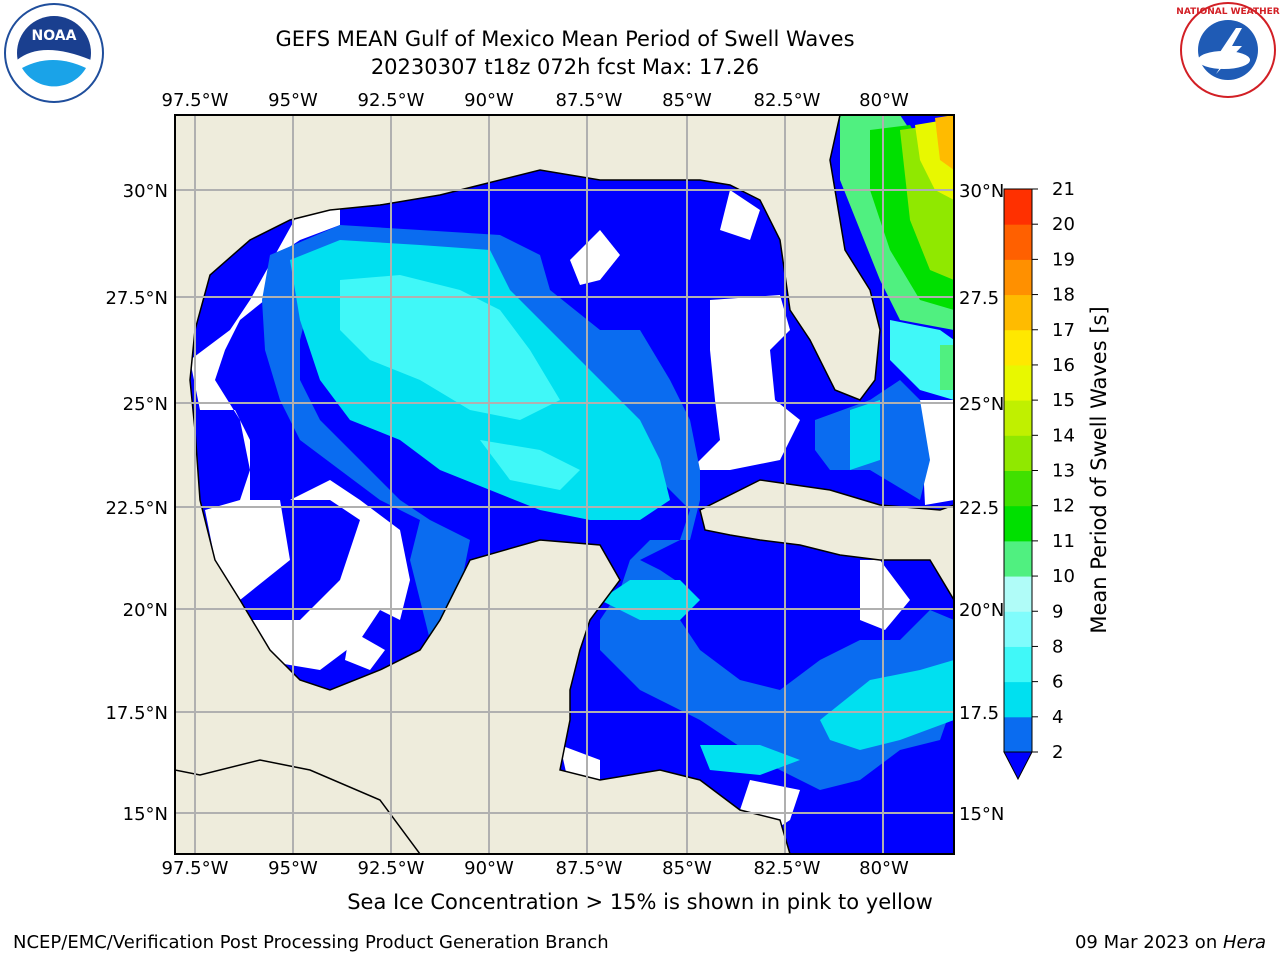 Image resolution: width=1280 pixels, height=960 pixels. What do you see at coordinates (1063, 189) in the screenshot?
I see `colorbar-tick-label: 21` at bounding box center [1063, 189].